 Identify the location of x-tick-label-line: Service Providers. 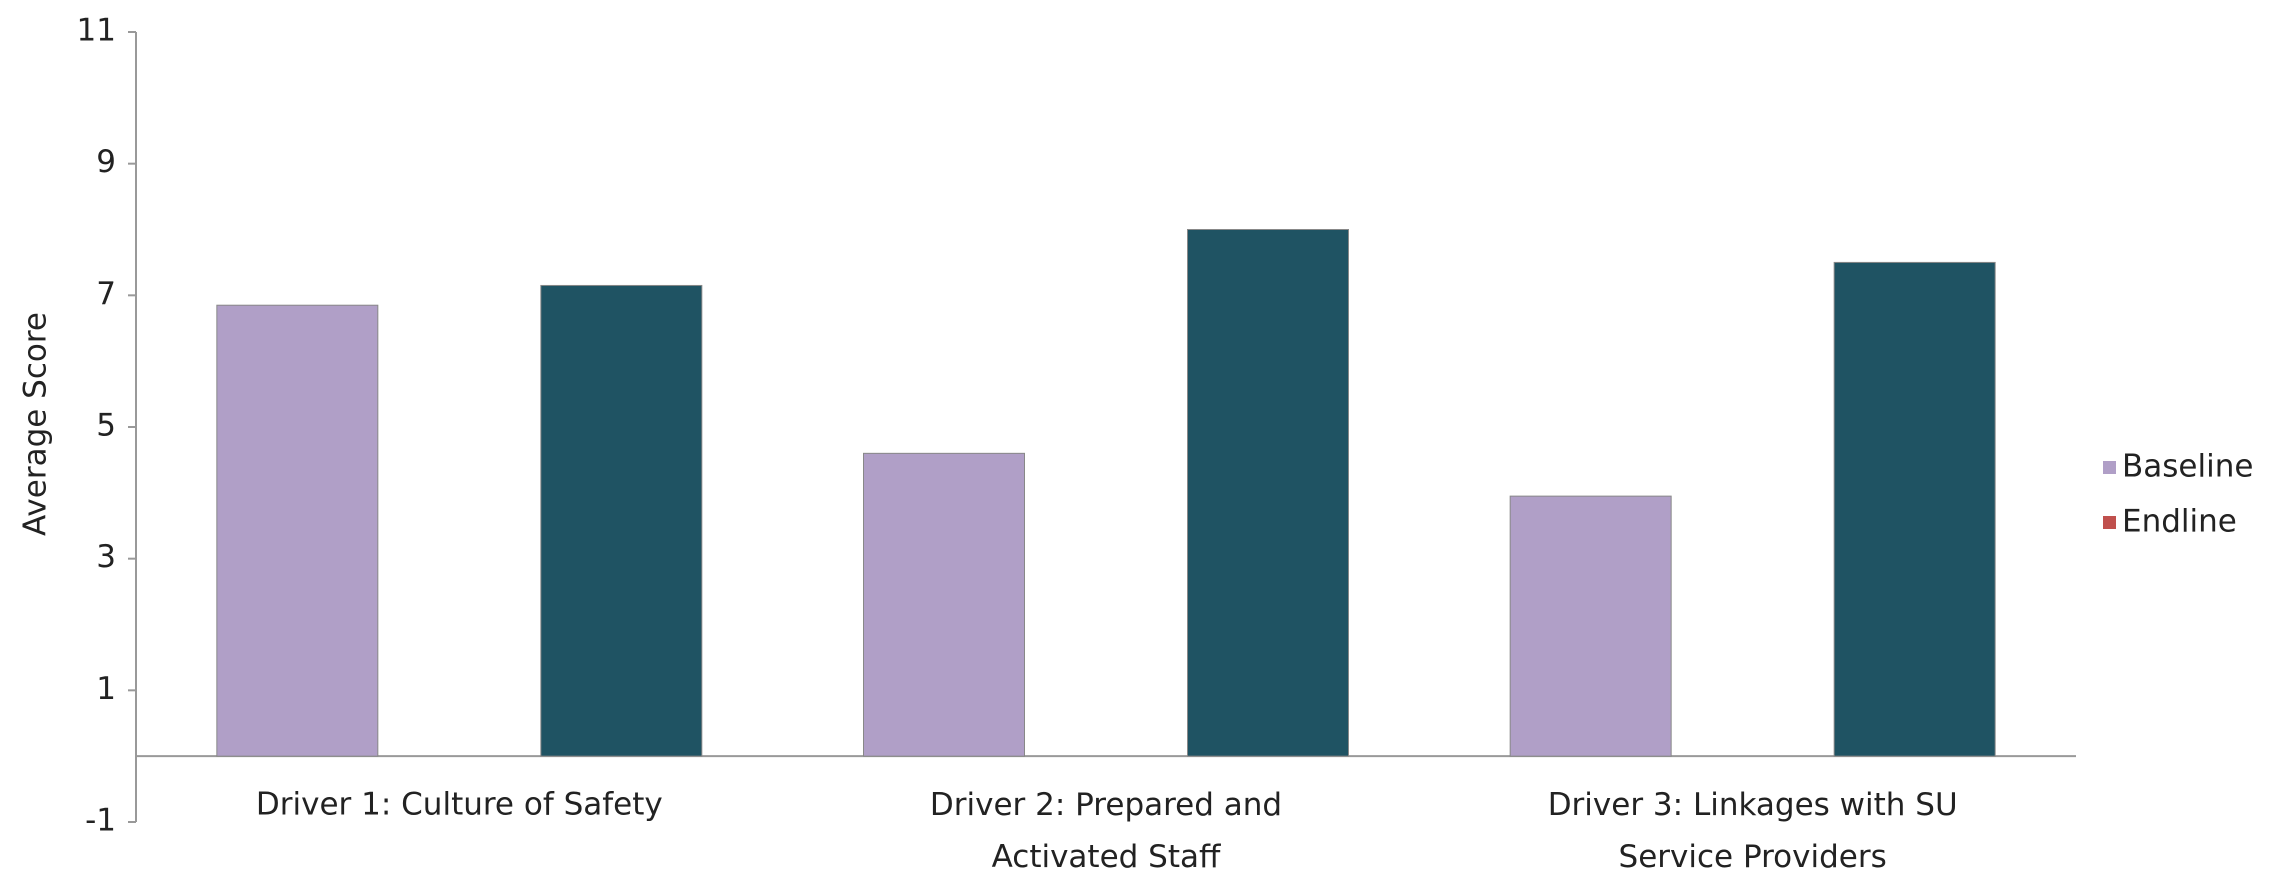
(1753, 857).